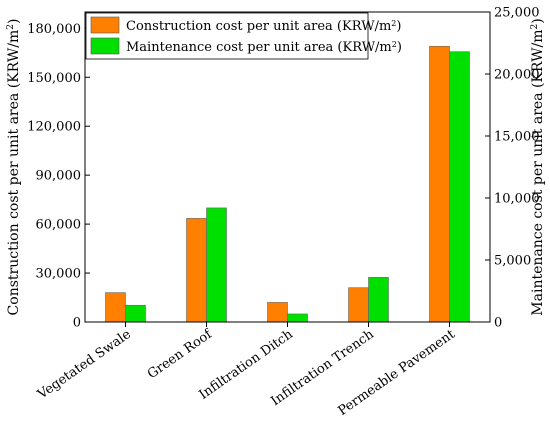 The width and height of the screenshot is (550, 437). I want to click on left-axis-label-tail: ), so click(14, 21).